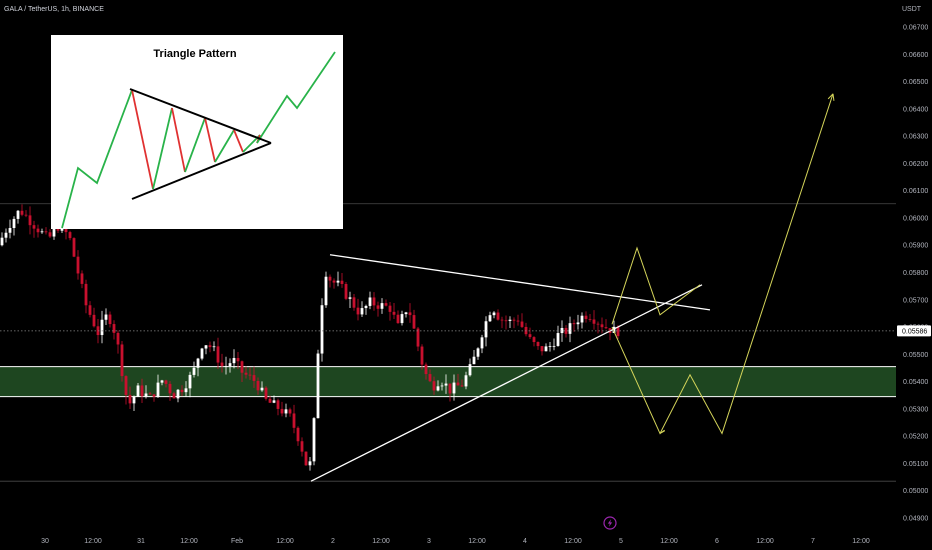  What do you see at coordinates (915, 28) in the screenshot?
I see `price-tick-0: 0.06700` at bounding box center [915, 28].